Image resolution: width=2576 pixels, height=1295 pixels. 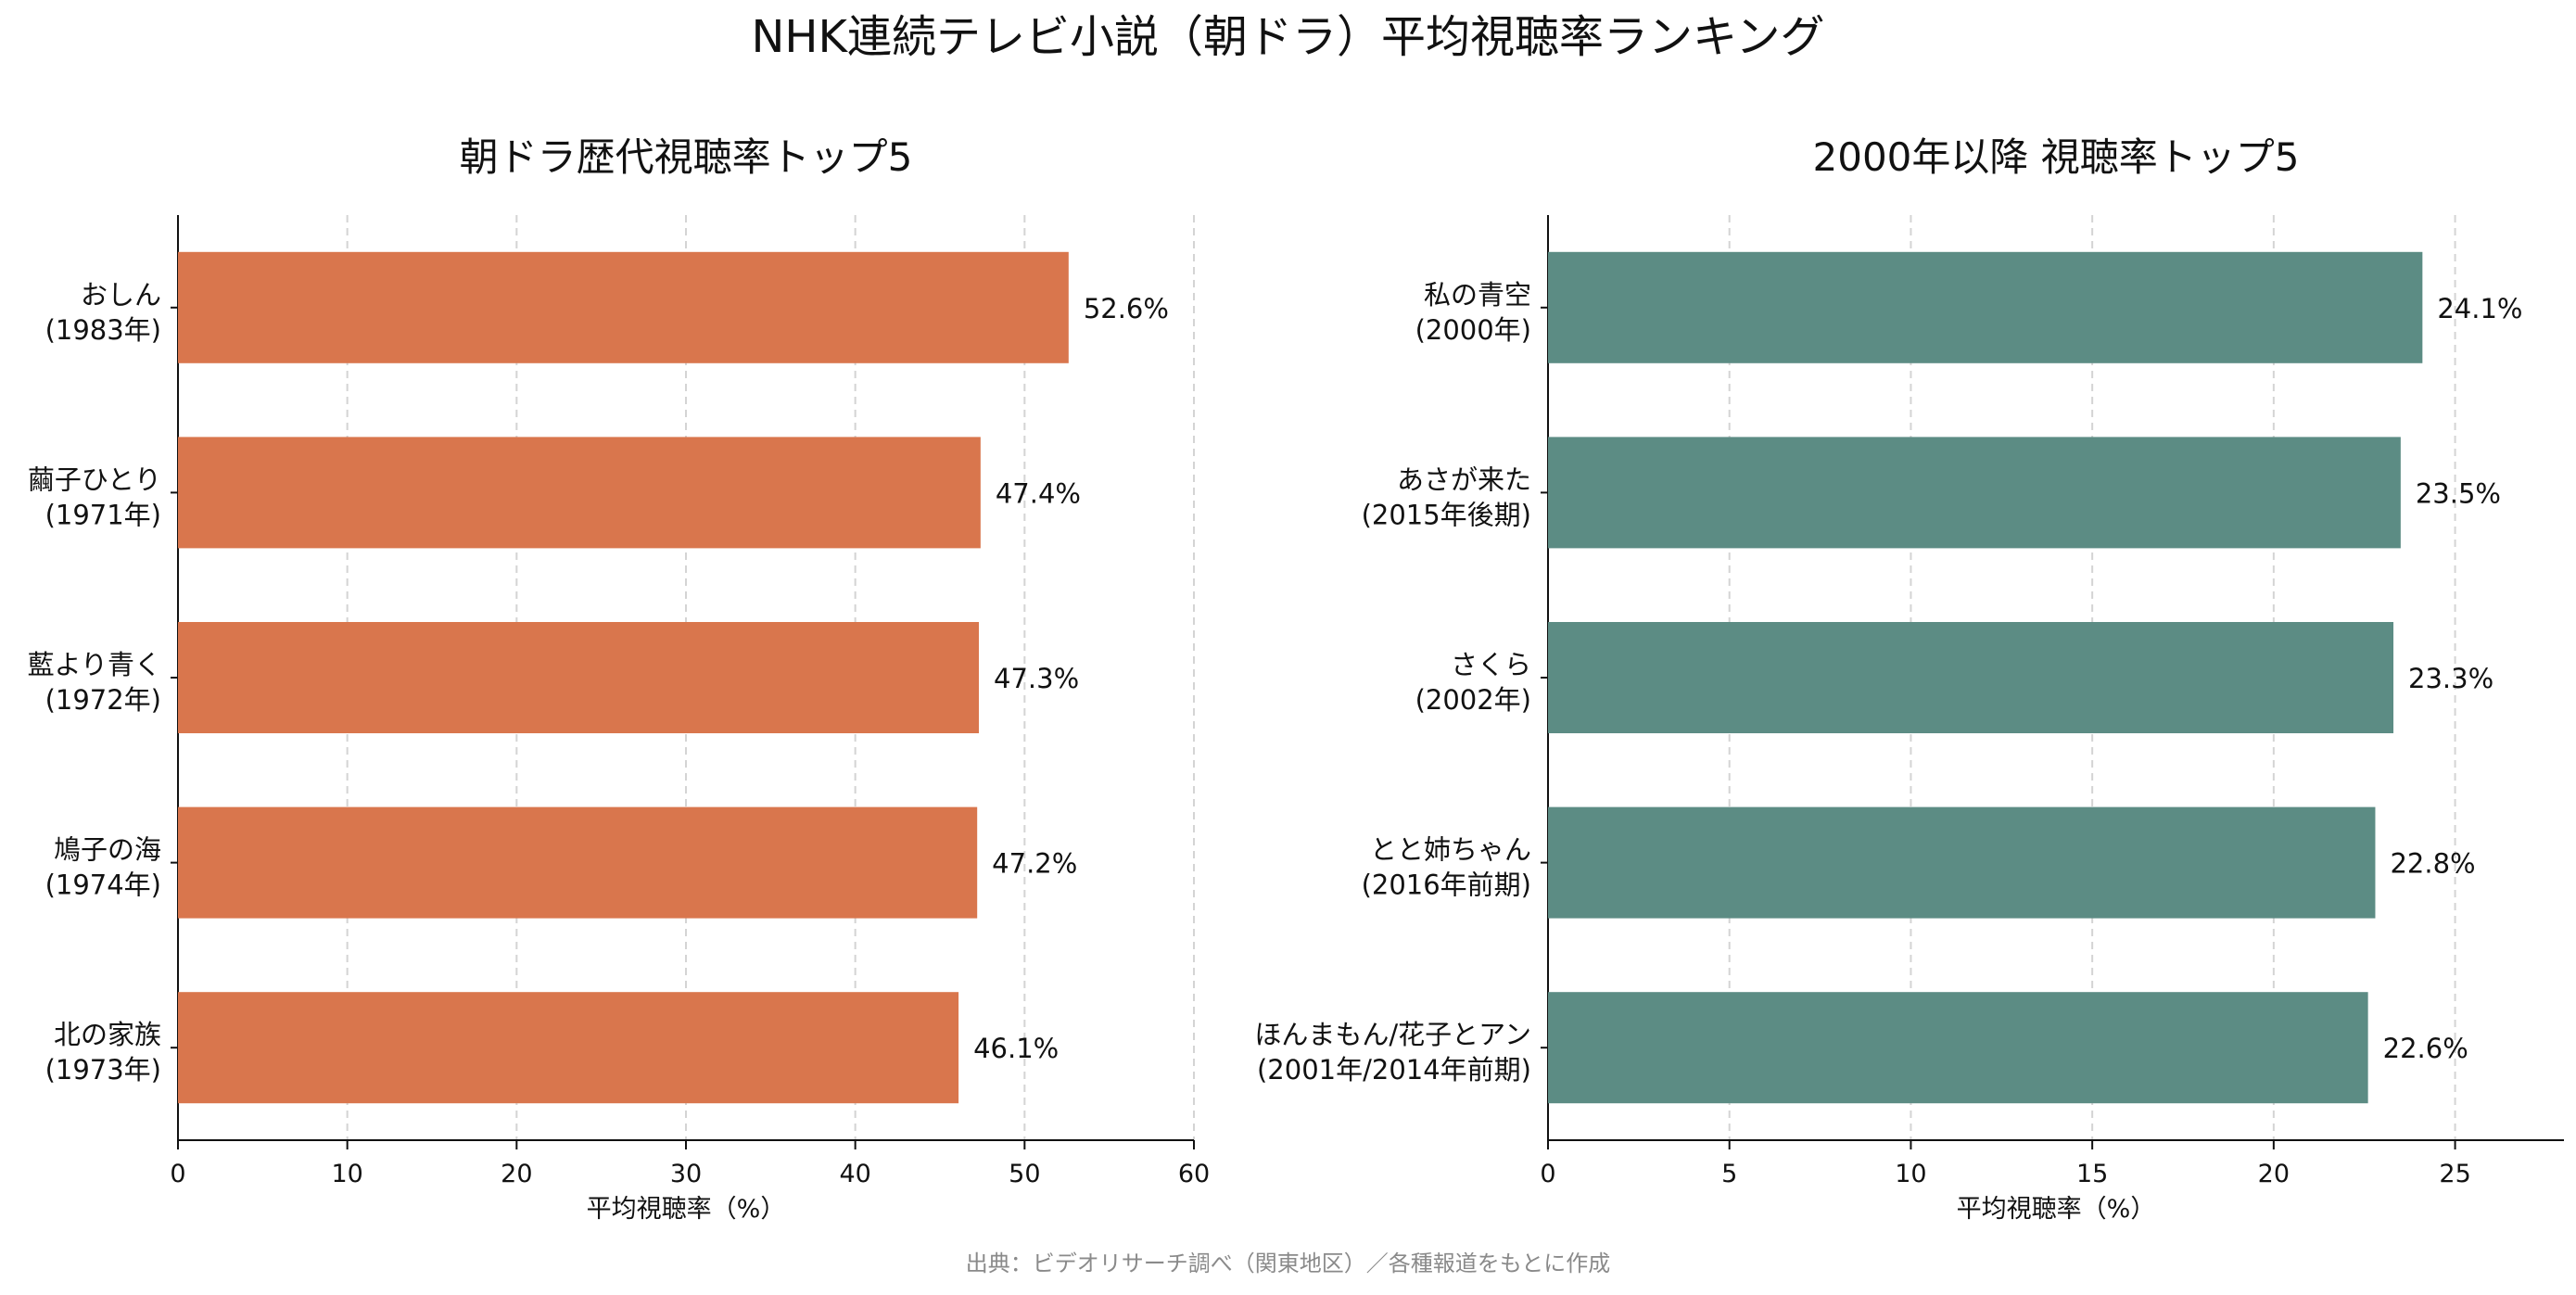 I want to click on chart1-value-label: 47.2%, so click(x=1034, y=864).